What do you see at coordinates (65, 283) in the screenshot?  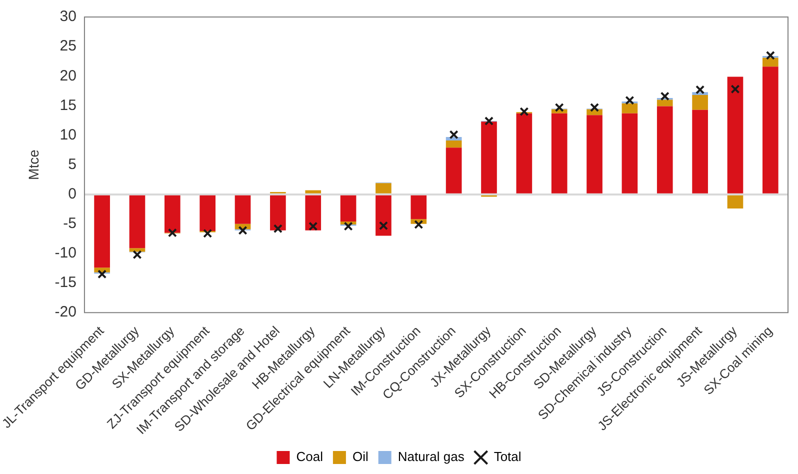 I see `y-tick-label: -15` at bounding box center [65, 283].